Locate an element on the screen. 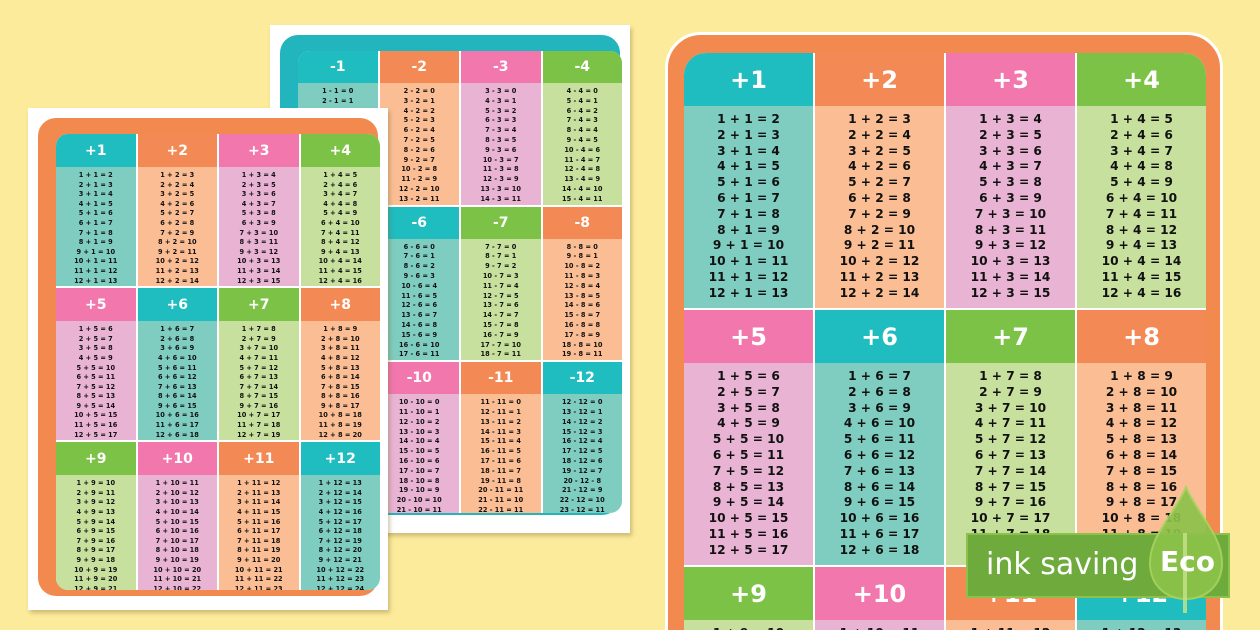  table-heading: +1 is located at coordinates (748, 79).